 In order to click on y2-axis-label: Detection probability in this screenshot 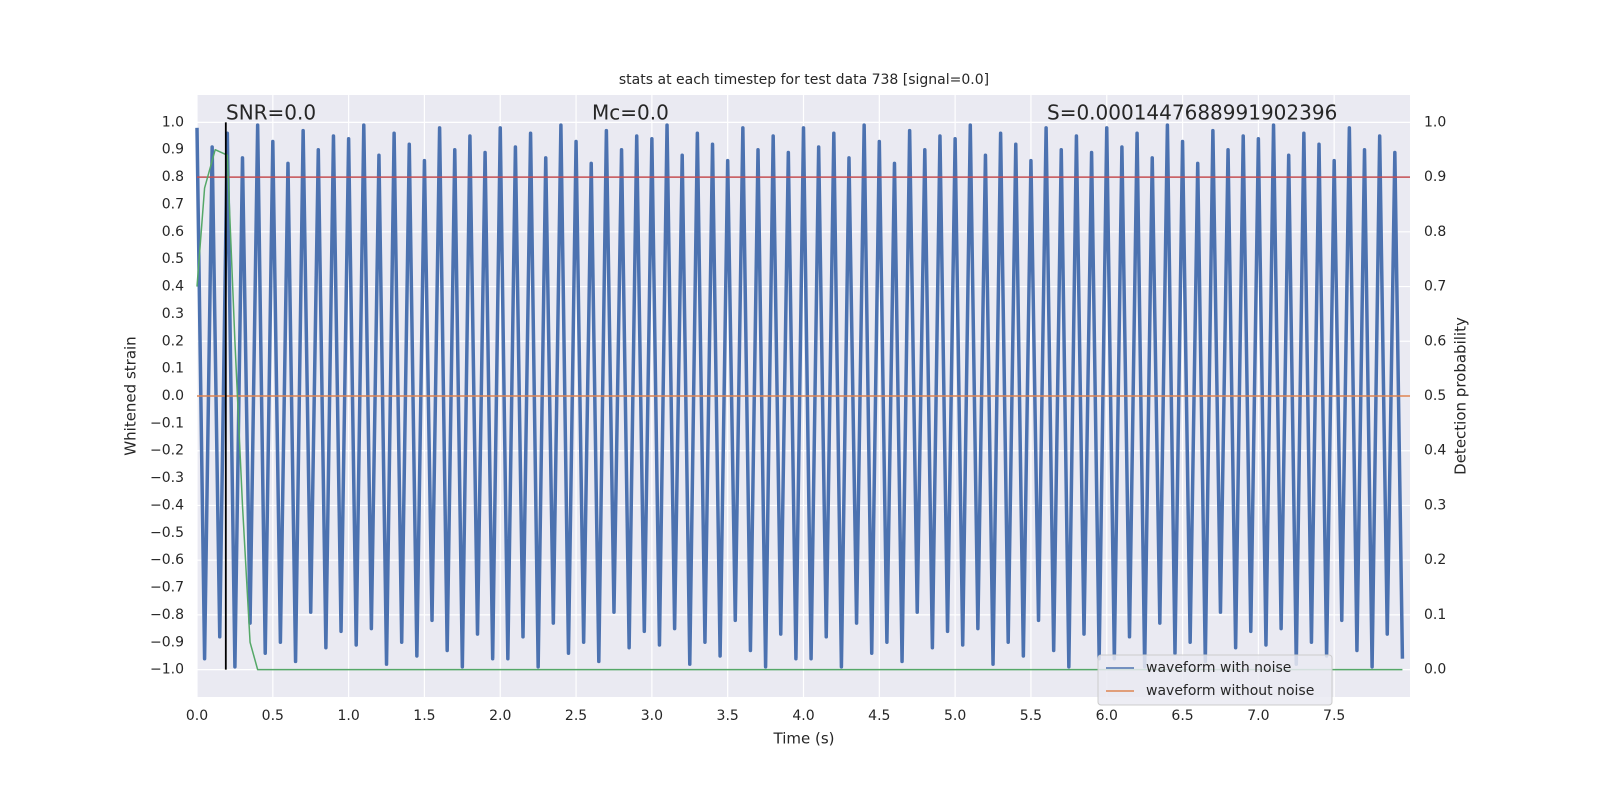, I will do `click(1461, 396)`.